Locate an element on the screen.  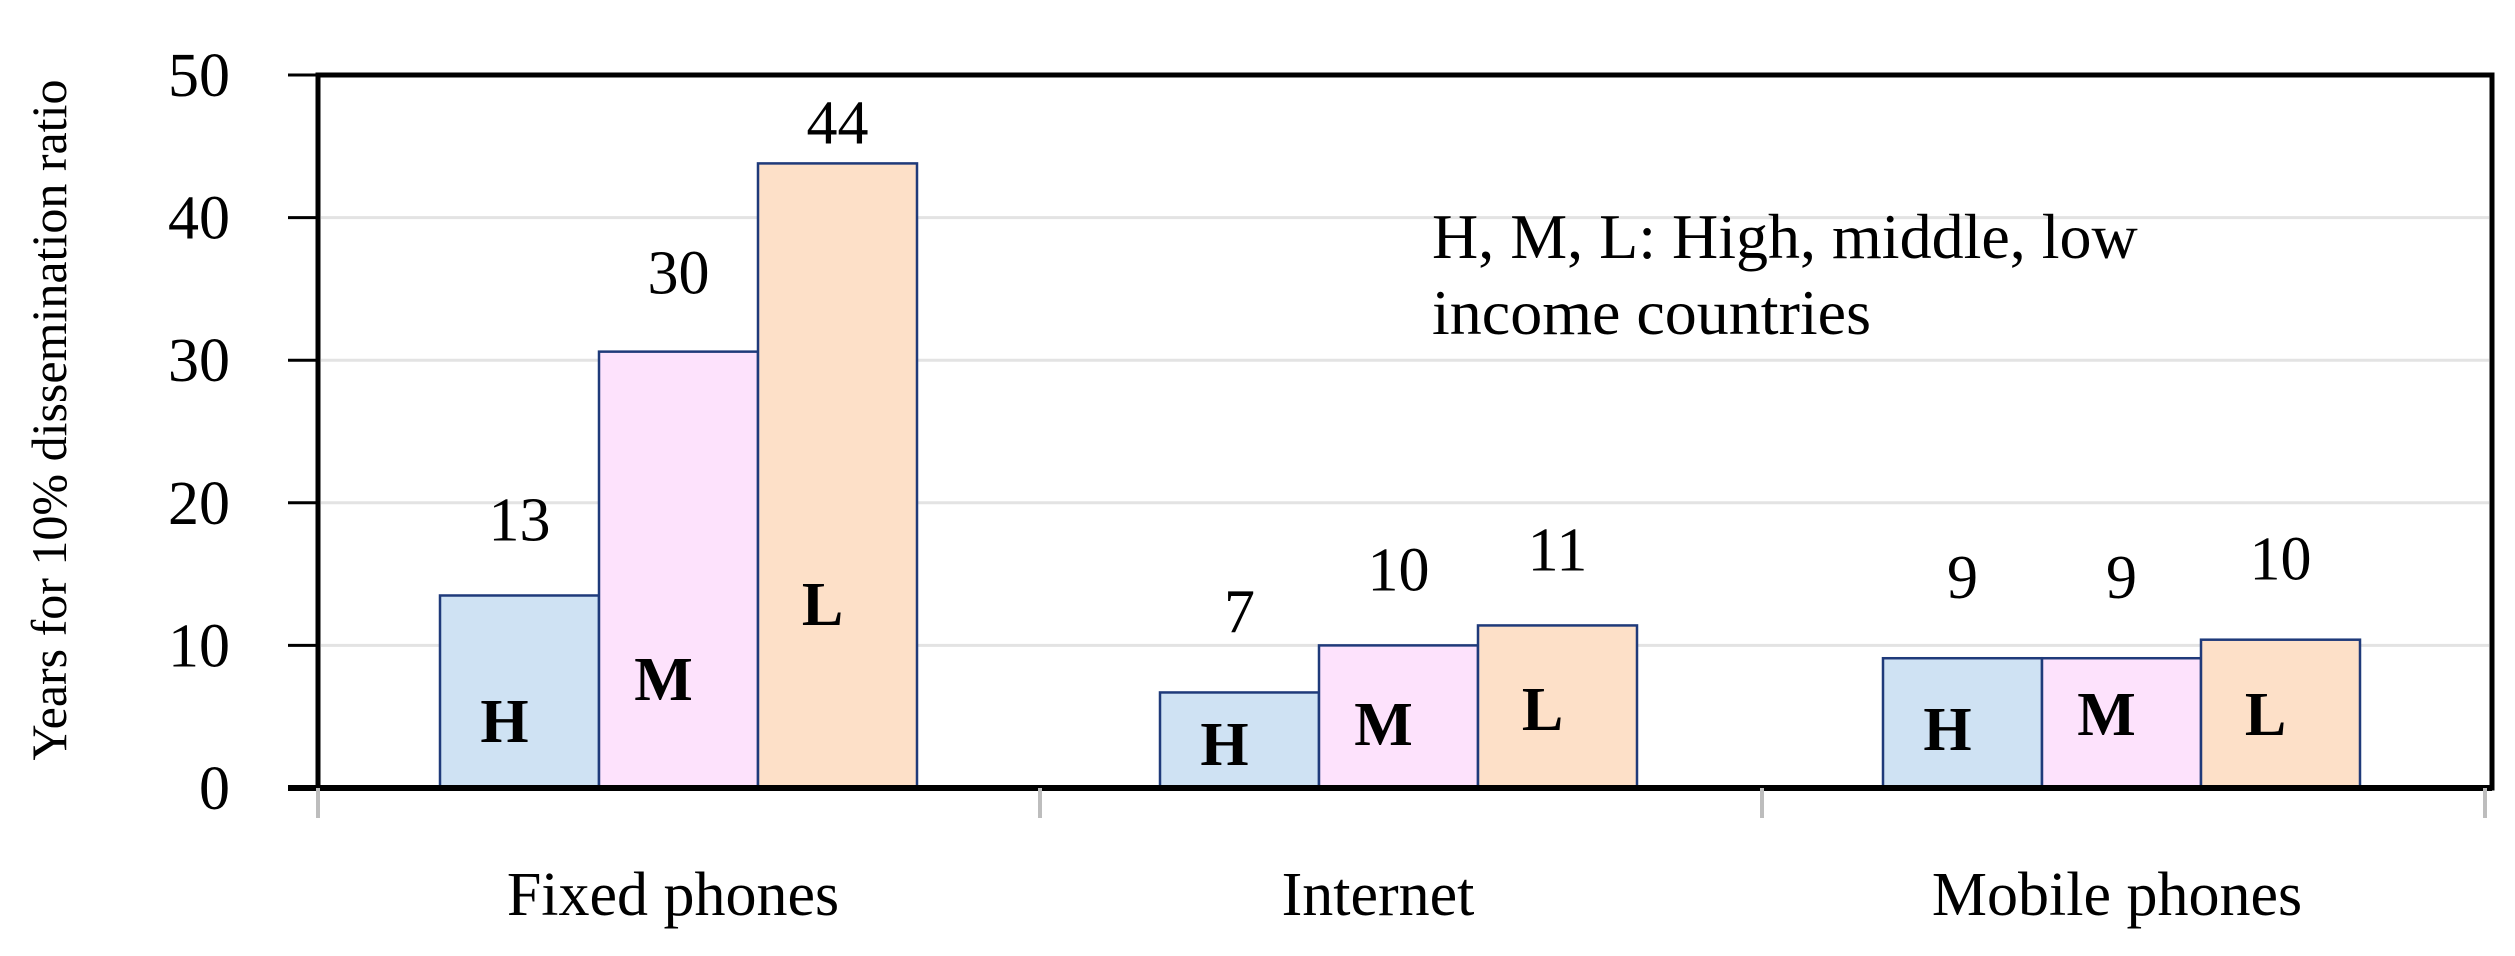
y-tick-label: 30 is located at coordinates (199, 361).